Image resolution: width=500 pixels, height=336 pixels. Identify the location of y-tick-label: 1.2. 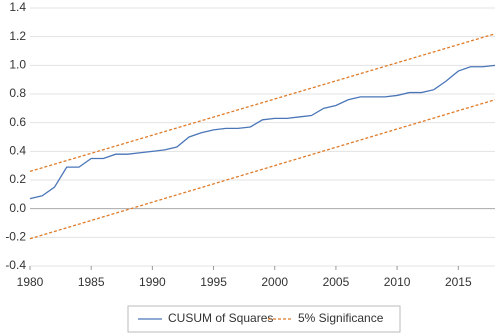
(17, 36).